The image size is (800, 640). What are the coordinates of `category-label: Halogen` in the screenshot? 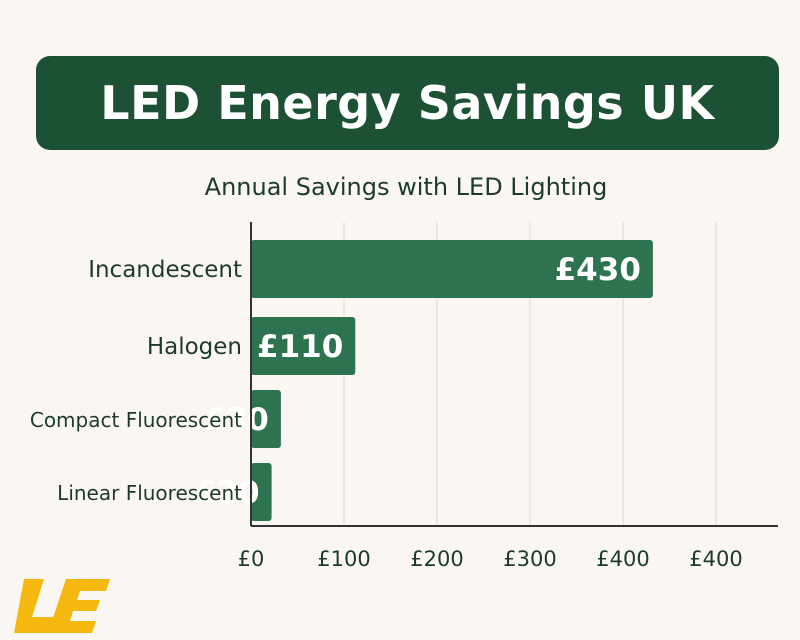 It's located at (194, 347).